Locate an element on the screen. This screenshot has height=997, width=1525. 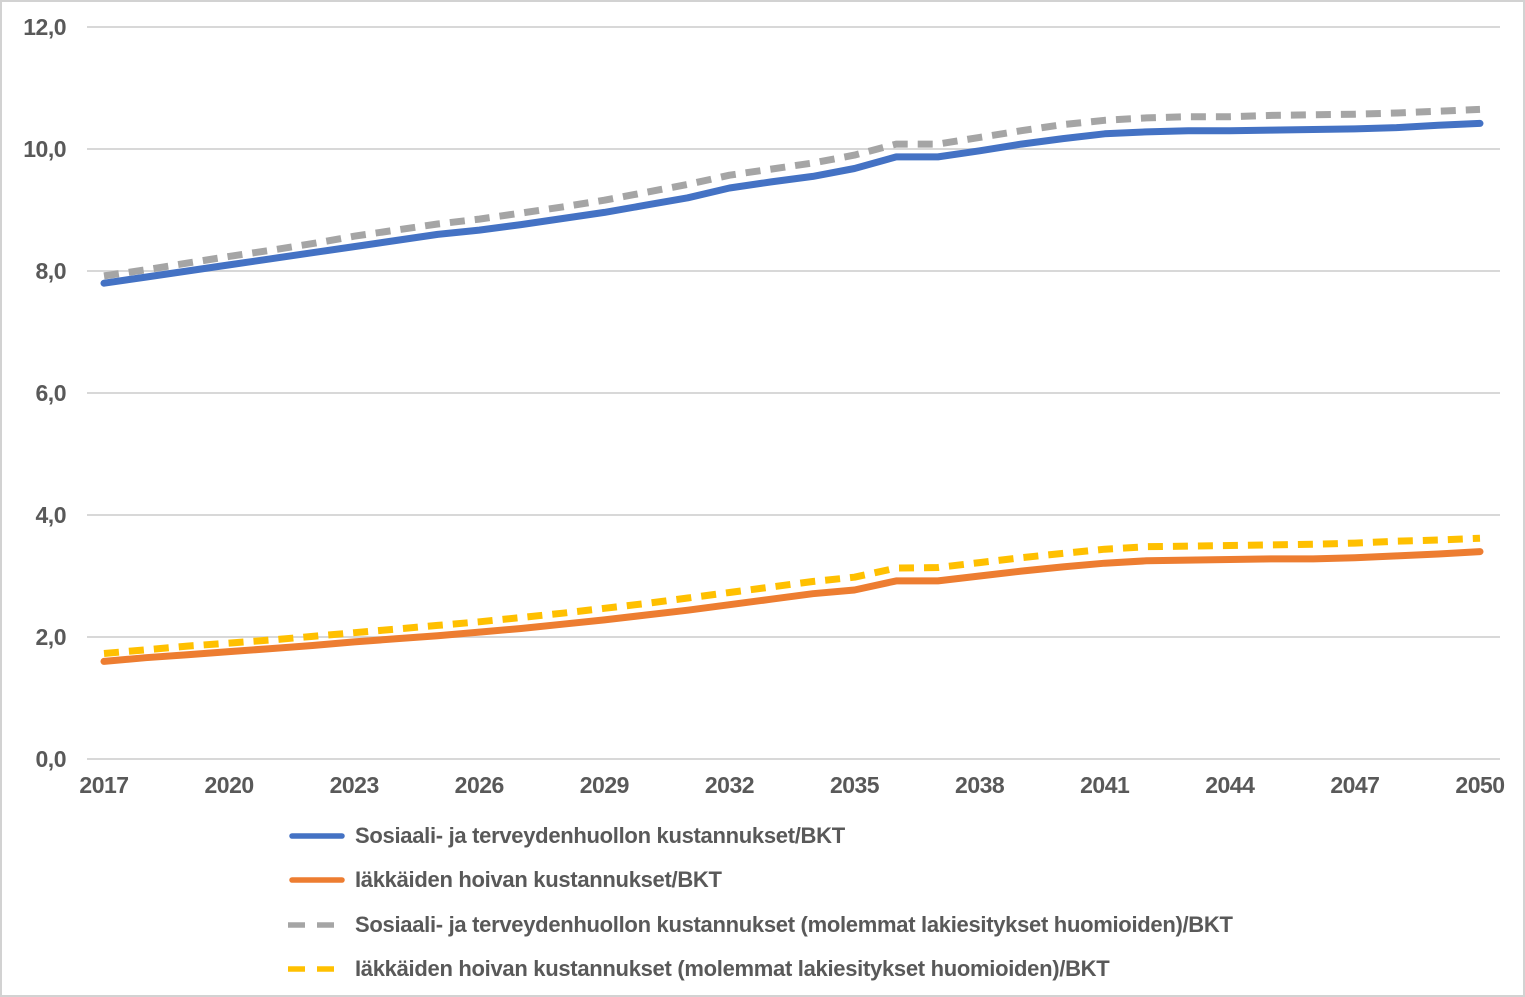
x-axis-tick-label: 2050 is located at coordinates (1480, 785).